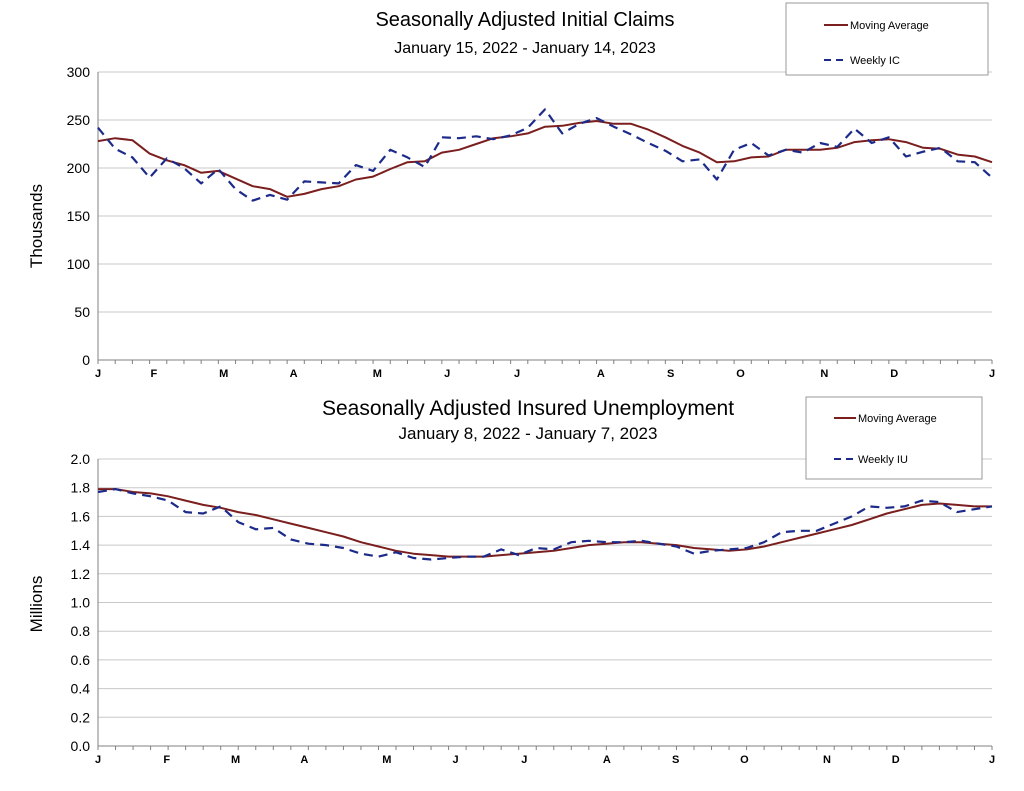 The height and width of the screenshot is (791, 1024). What do you see at coordinates (883, 460) in the screenshot?
I see `legend-label: Weekly IU` at bounding box center [883, 460].